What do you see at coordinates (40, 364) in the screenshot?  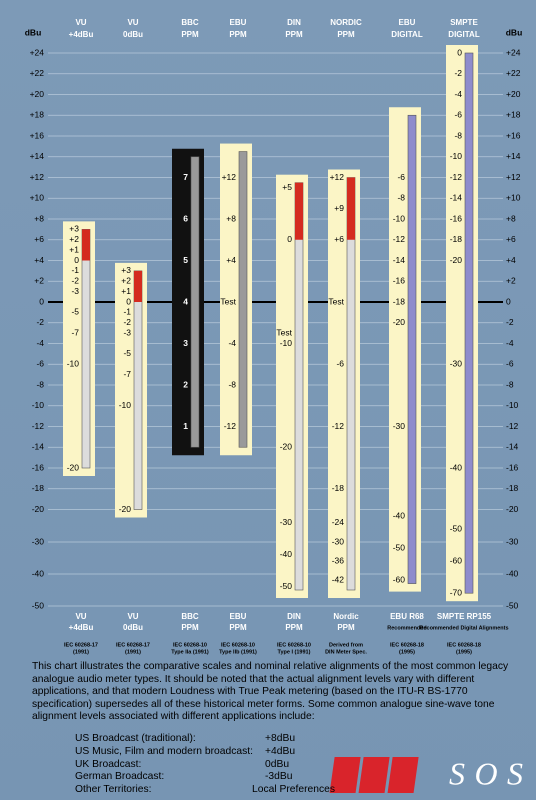 I see `y-tick-label: -6` at bounding box center [40, 364].